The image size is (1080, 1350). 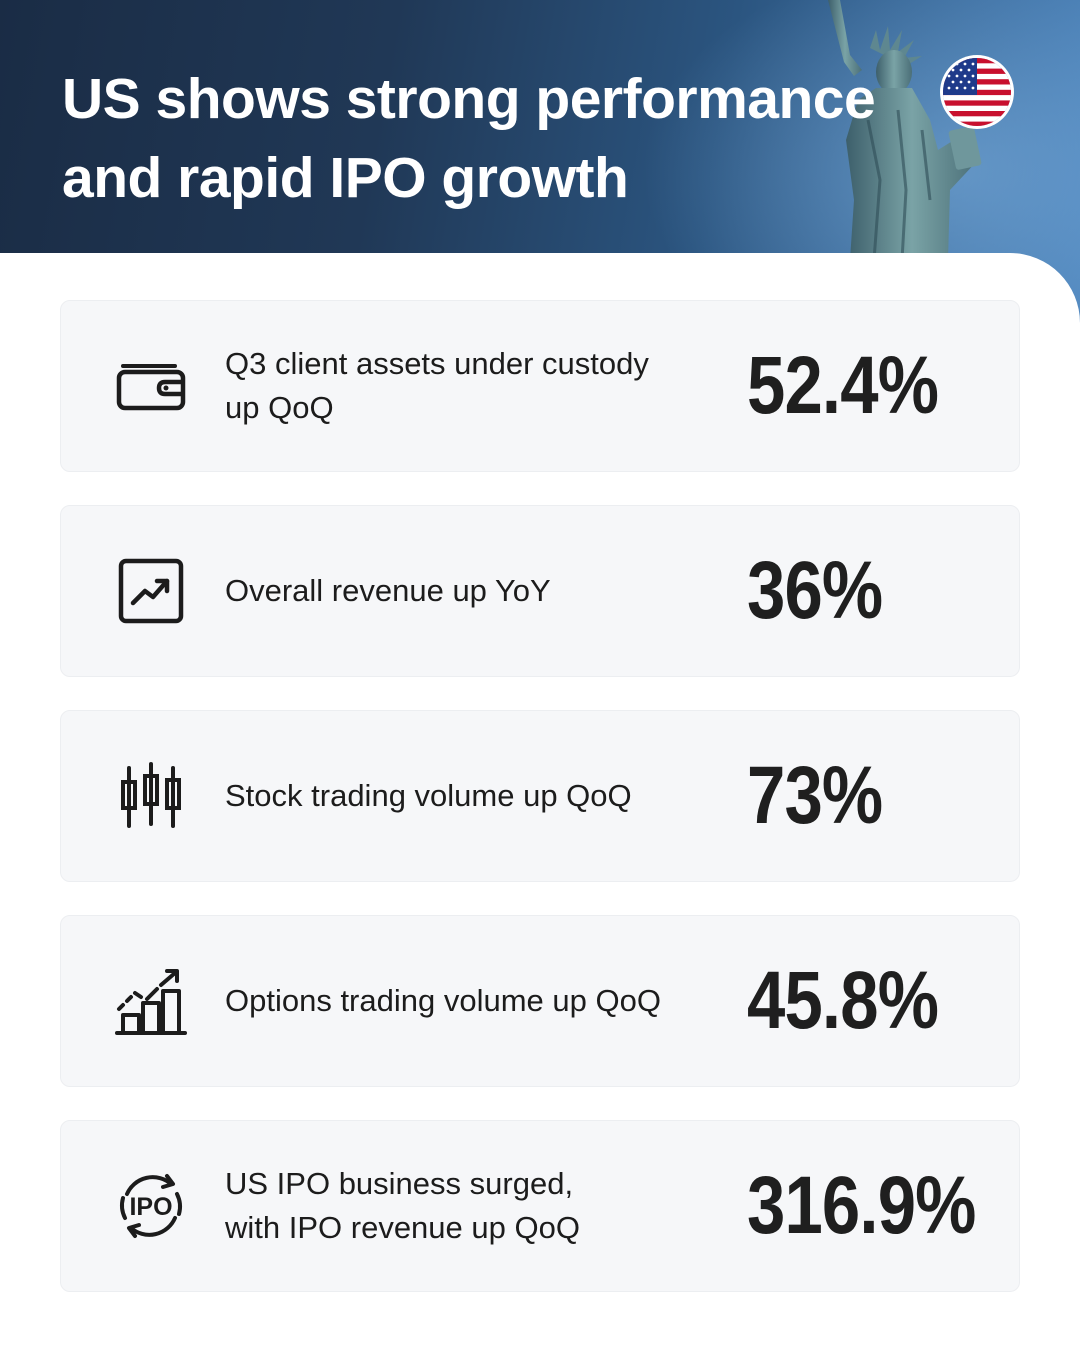 I want to click on bar-growth-chart-icon, so click(x=151, y=1001).